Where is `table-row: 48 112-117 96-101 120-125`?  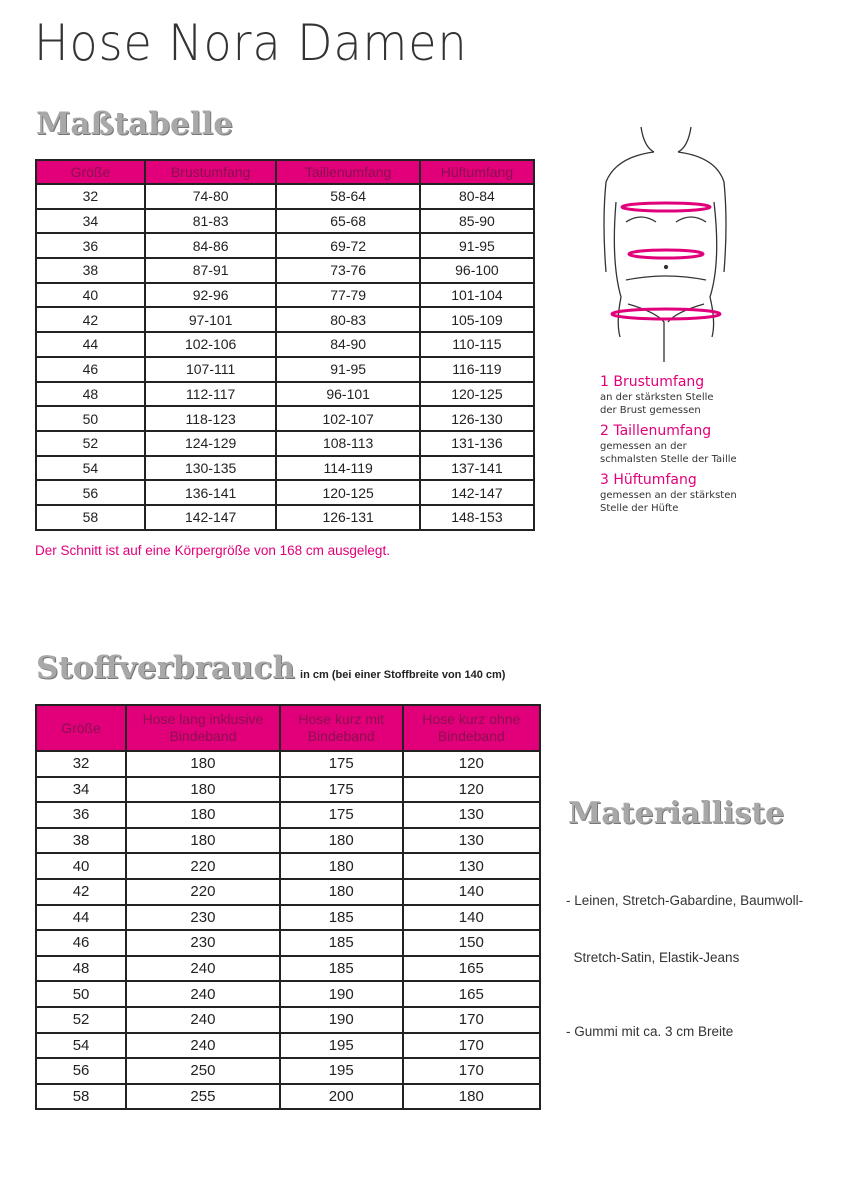
table-row: 48 112-117 96-101 120-125 is located at coordinates (285, 394).